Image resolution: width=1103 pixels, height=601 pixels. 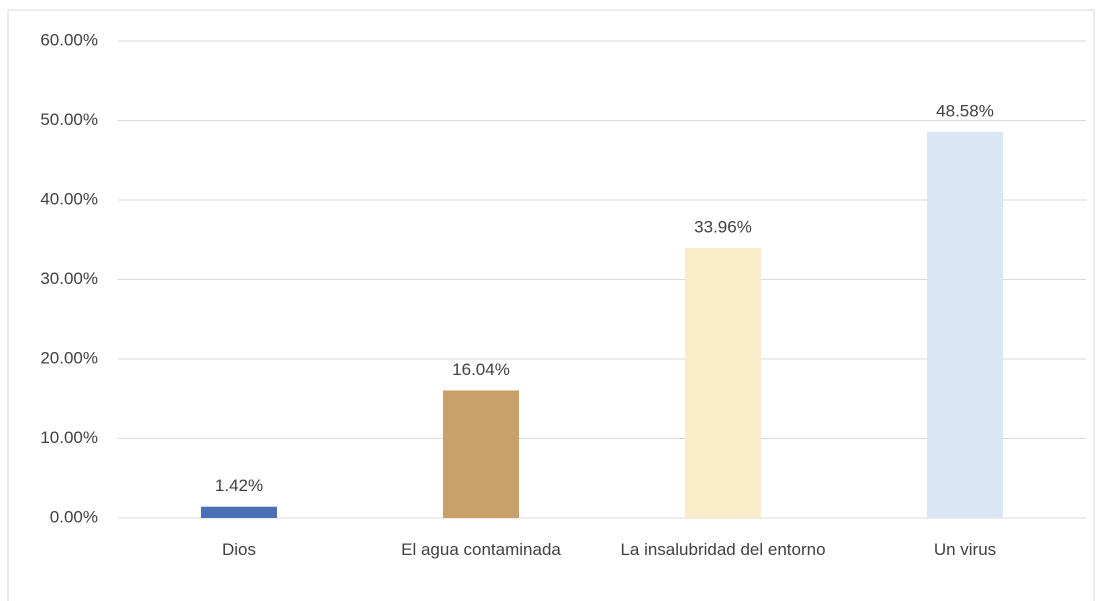 What do you see at coordinates (238, 549) in the screenshot?
I see `x-tick-label: Dios` at bounding box center [238, 549].